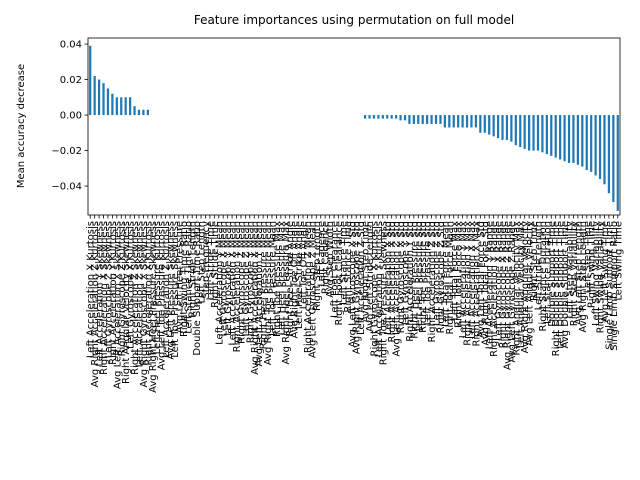 The image size is (640, 480). Describe the element at coordinates (122, 288) in the screenshot. I see `x-tick-label: Right Gyroscope Z Kurtosis` at that location.